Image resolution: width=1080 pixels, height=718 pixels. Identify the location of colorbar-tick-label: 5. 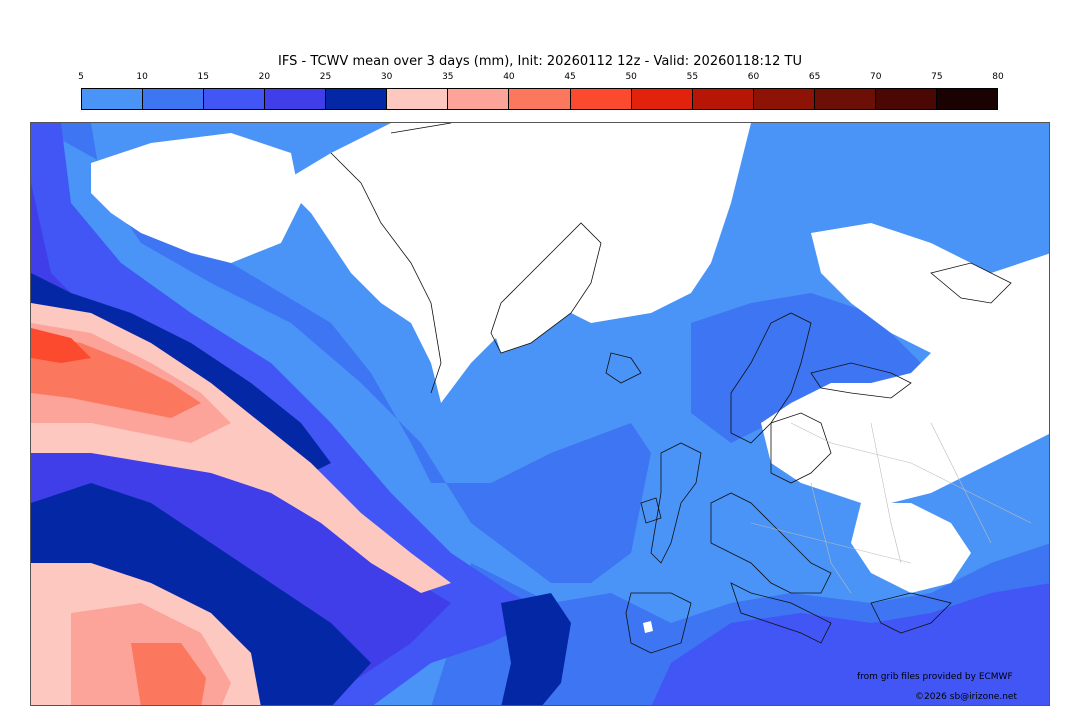
(81, 77).